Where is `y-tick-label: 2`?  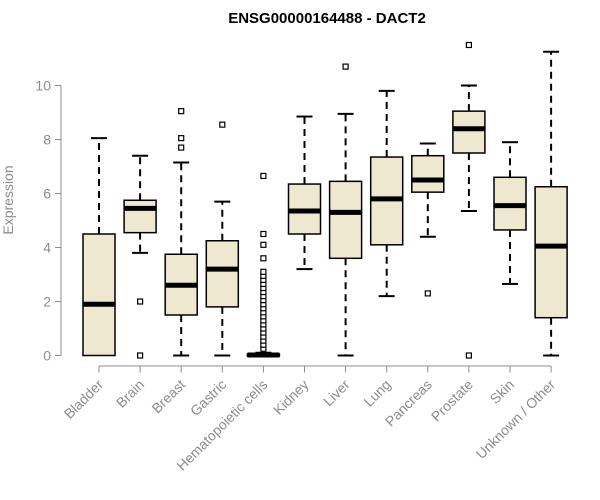
y-tick-label: 2 is located at coordinates (47, 302).